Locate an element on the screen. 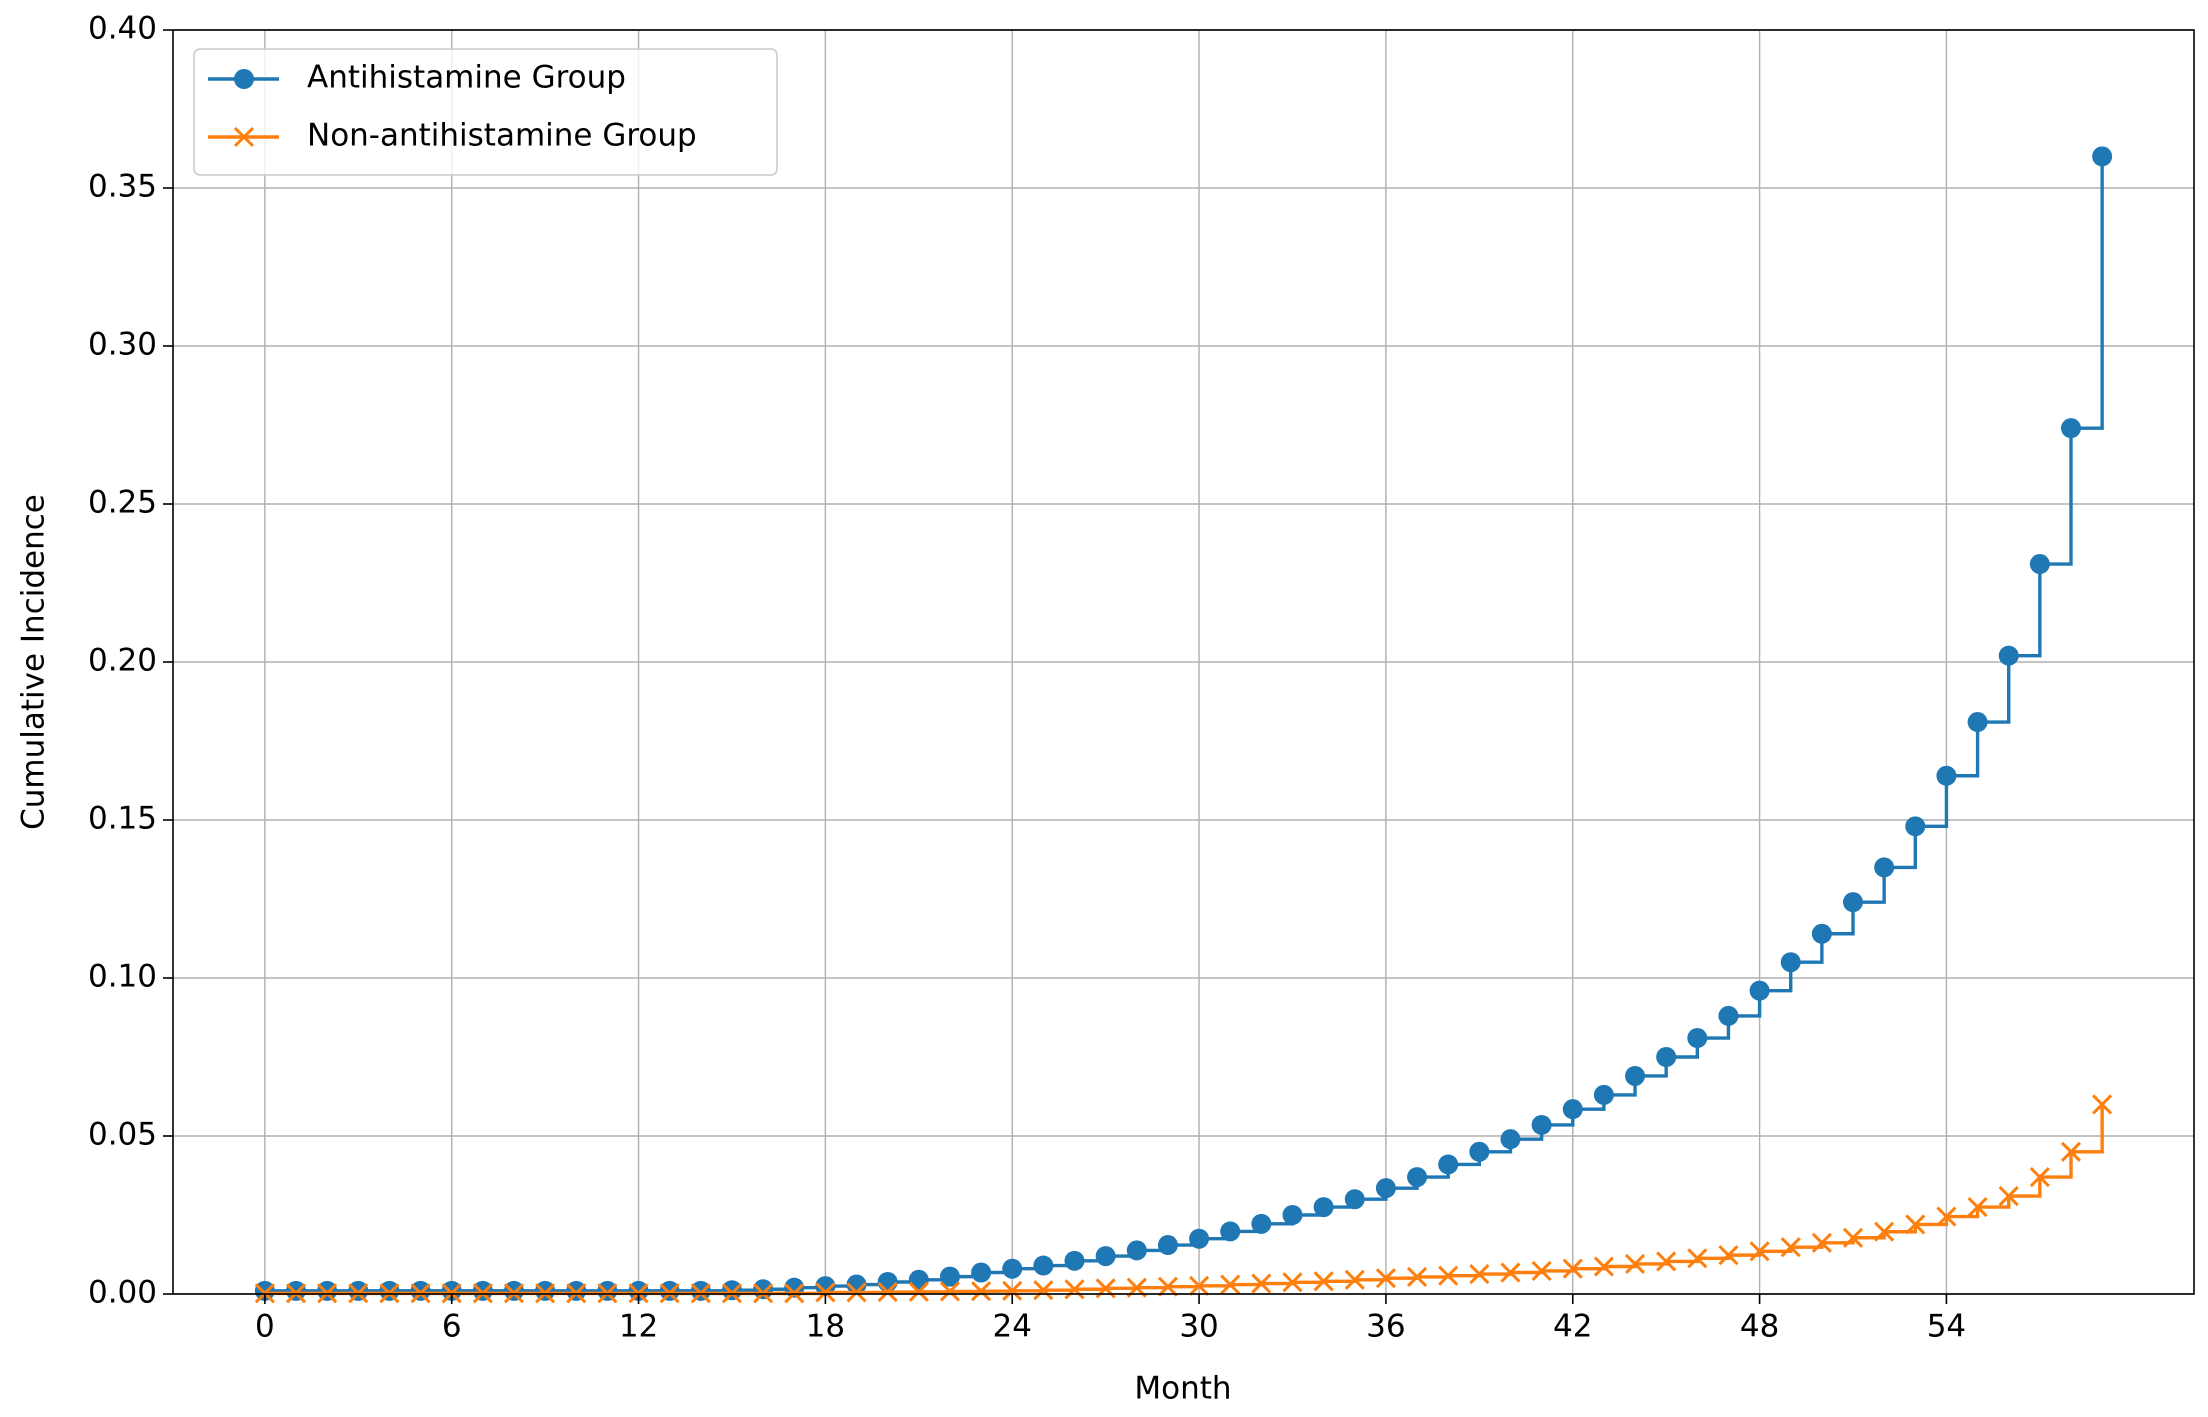 This screenshot has width=2208, height=1417. x-tick-label: 36 is located at coordinates (1385, 1327).